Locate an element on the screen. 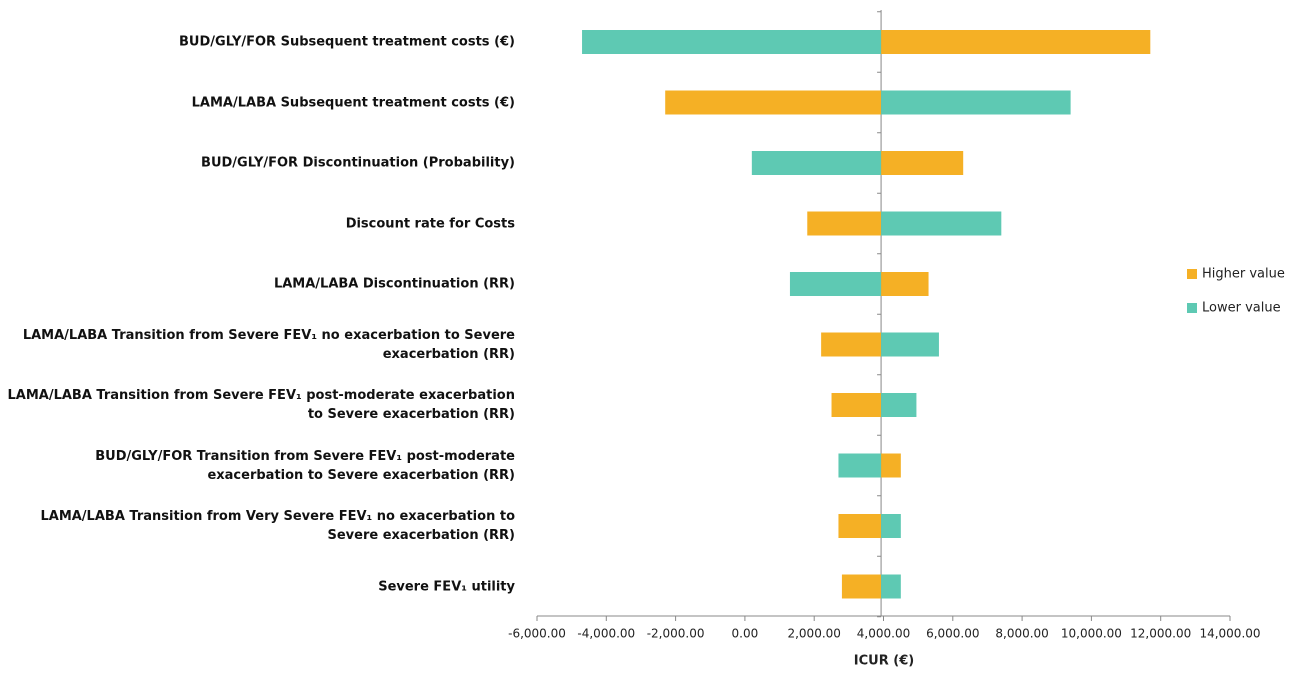 This screenshot has width=1310, height=677. x-tick-label: 12,000.00 is located at coordinates (1160, 634).